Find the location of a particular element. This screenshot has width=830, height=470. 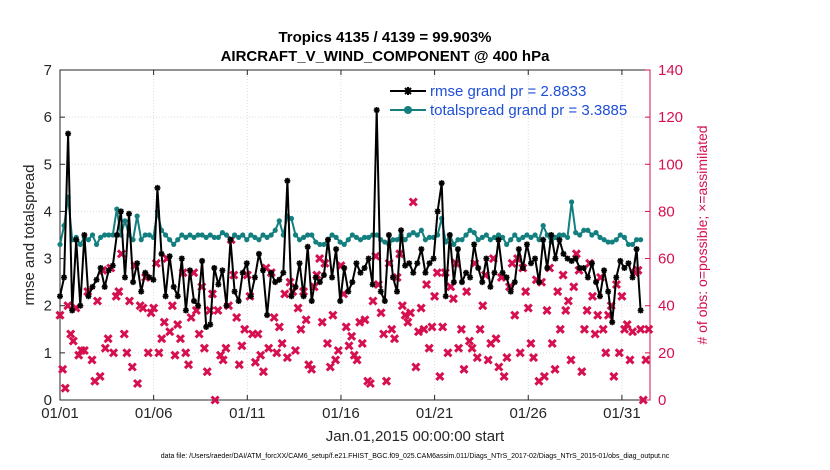

y2-tick-label: 120 is located at coordinates (670, 117).